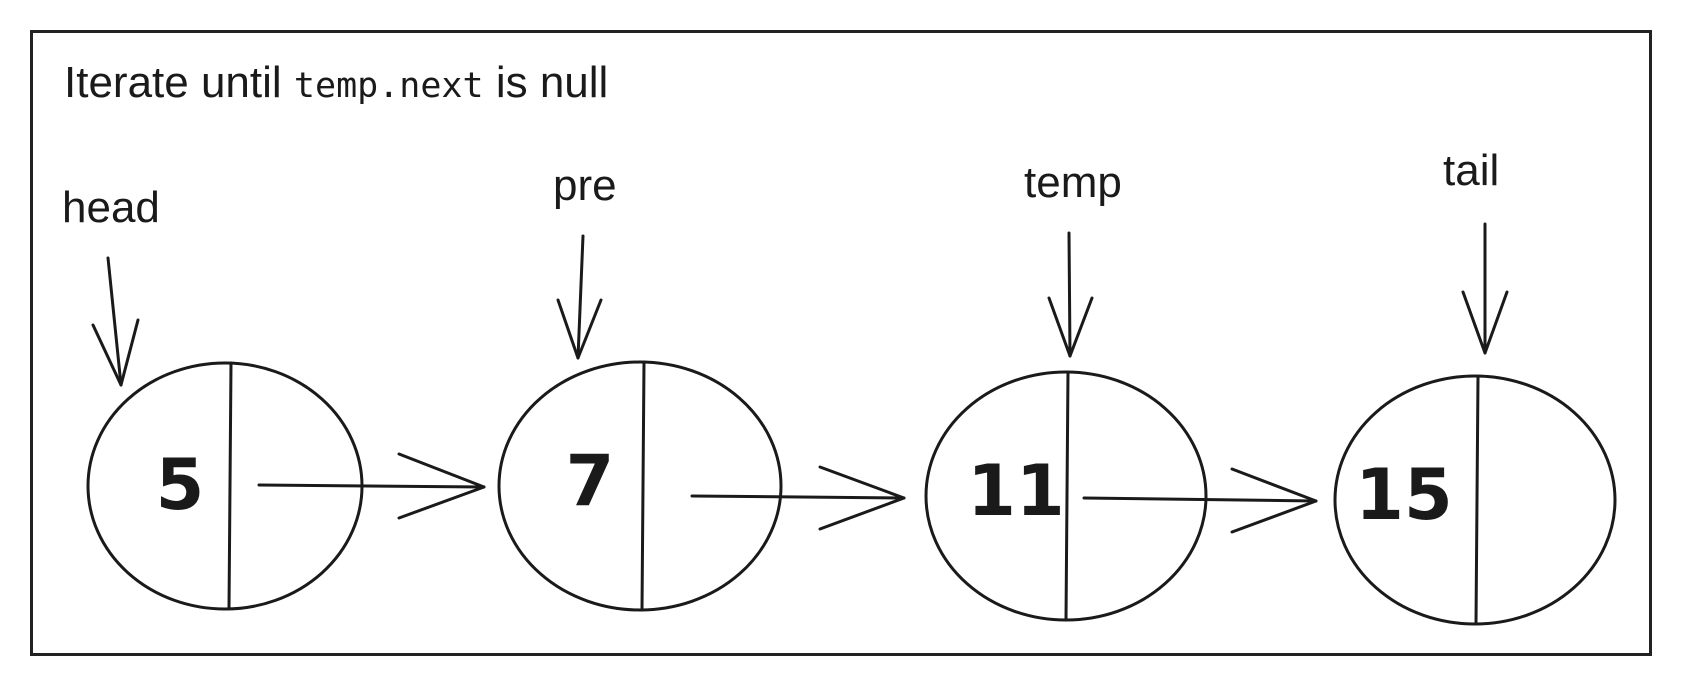 Image resolution: width=1684 pixels, height=687 pixels. What do you see at coordinates (111, 207) in the screenshot?
I see `pointer-label-head: head` at bounding box center [111, 207].